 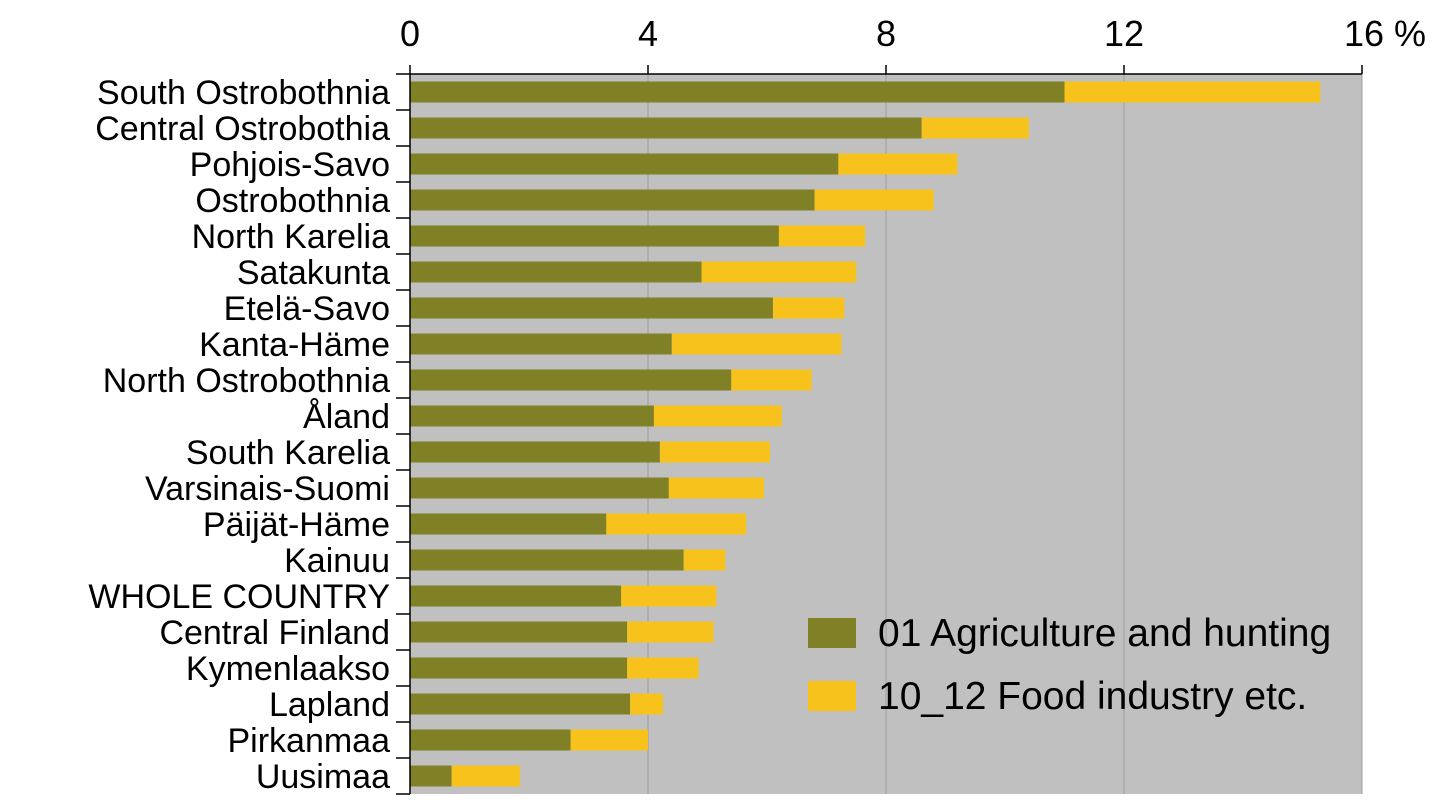 I want to click on legend-label-agriculture: 01 Agriculture and hunting, so click(x=1104, y=633).